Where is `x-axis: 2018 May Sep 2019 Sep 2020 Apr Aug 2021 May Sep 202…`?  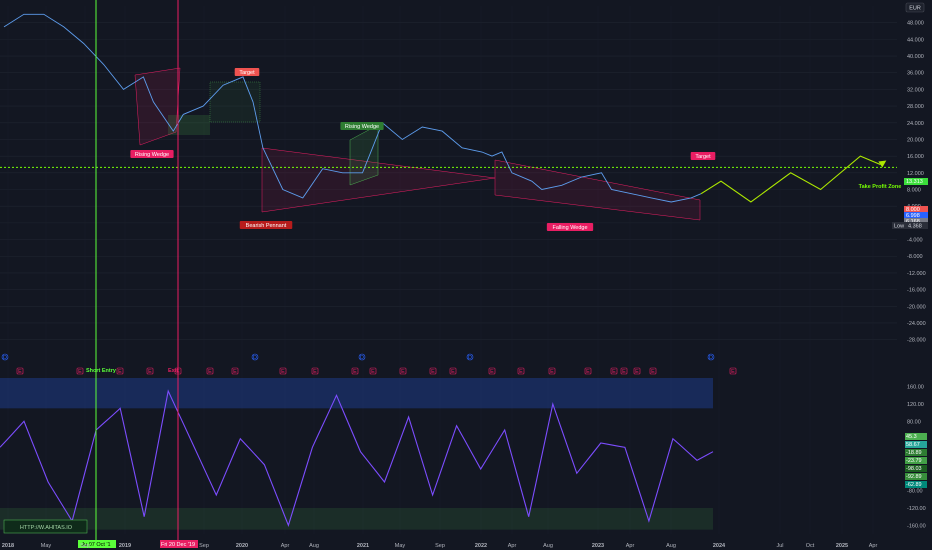 x-axis: 2018 May Sep 2019 Sep 2020 Apr Aug 2021 May Sep 202… is located at coordinates (440, 546).